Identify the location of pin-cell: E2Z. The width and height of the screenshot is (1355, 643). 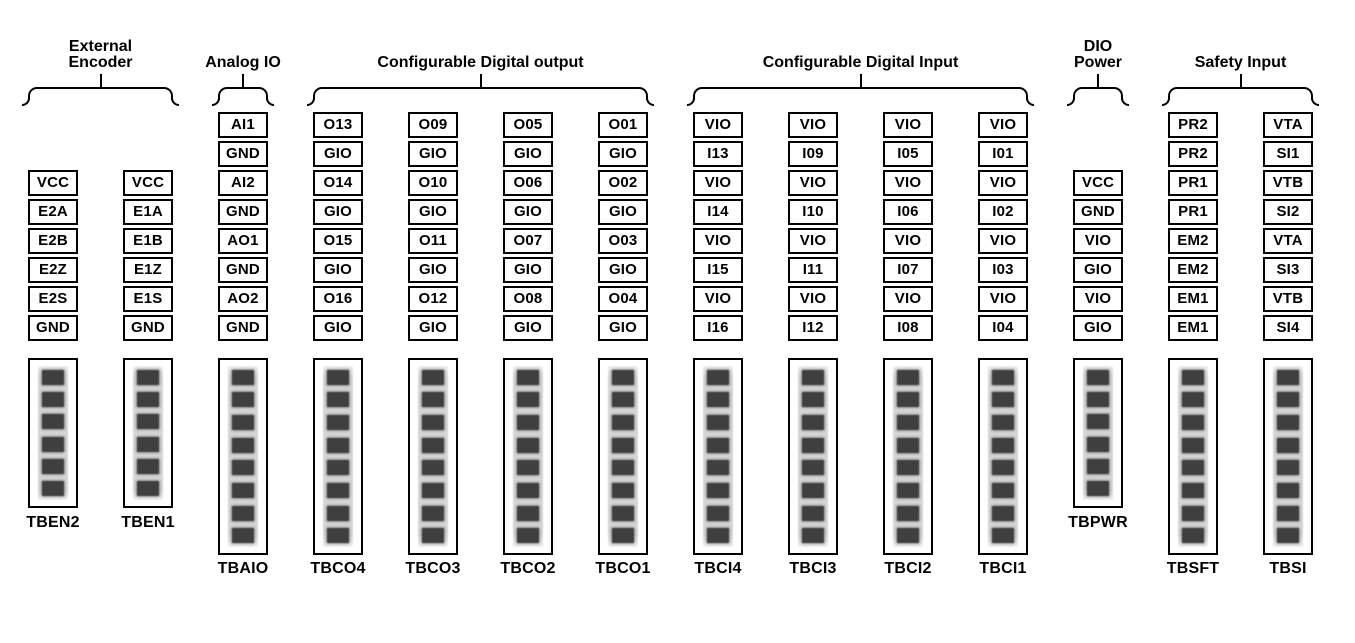
(53, 270).